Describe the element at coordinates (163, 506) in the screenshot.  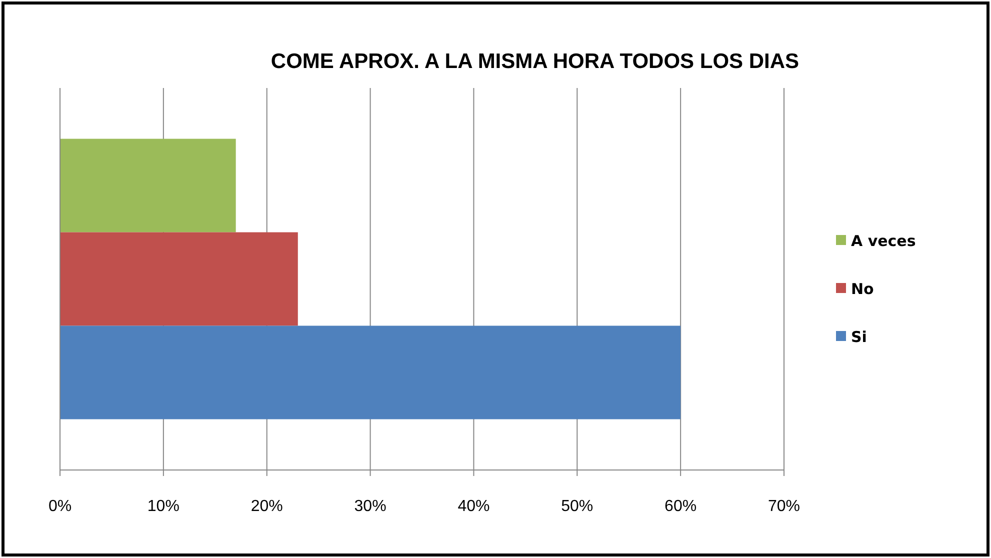
I see `x-tick-label: 10%` at that location.